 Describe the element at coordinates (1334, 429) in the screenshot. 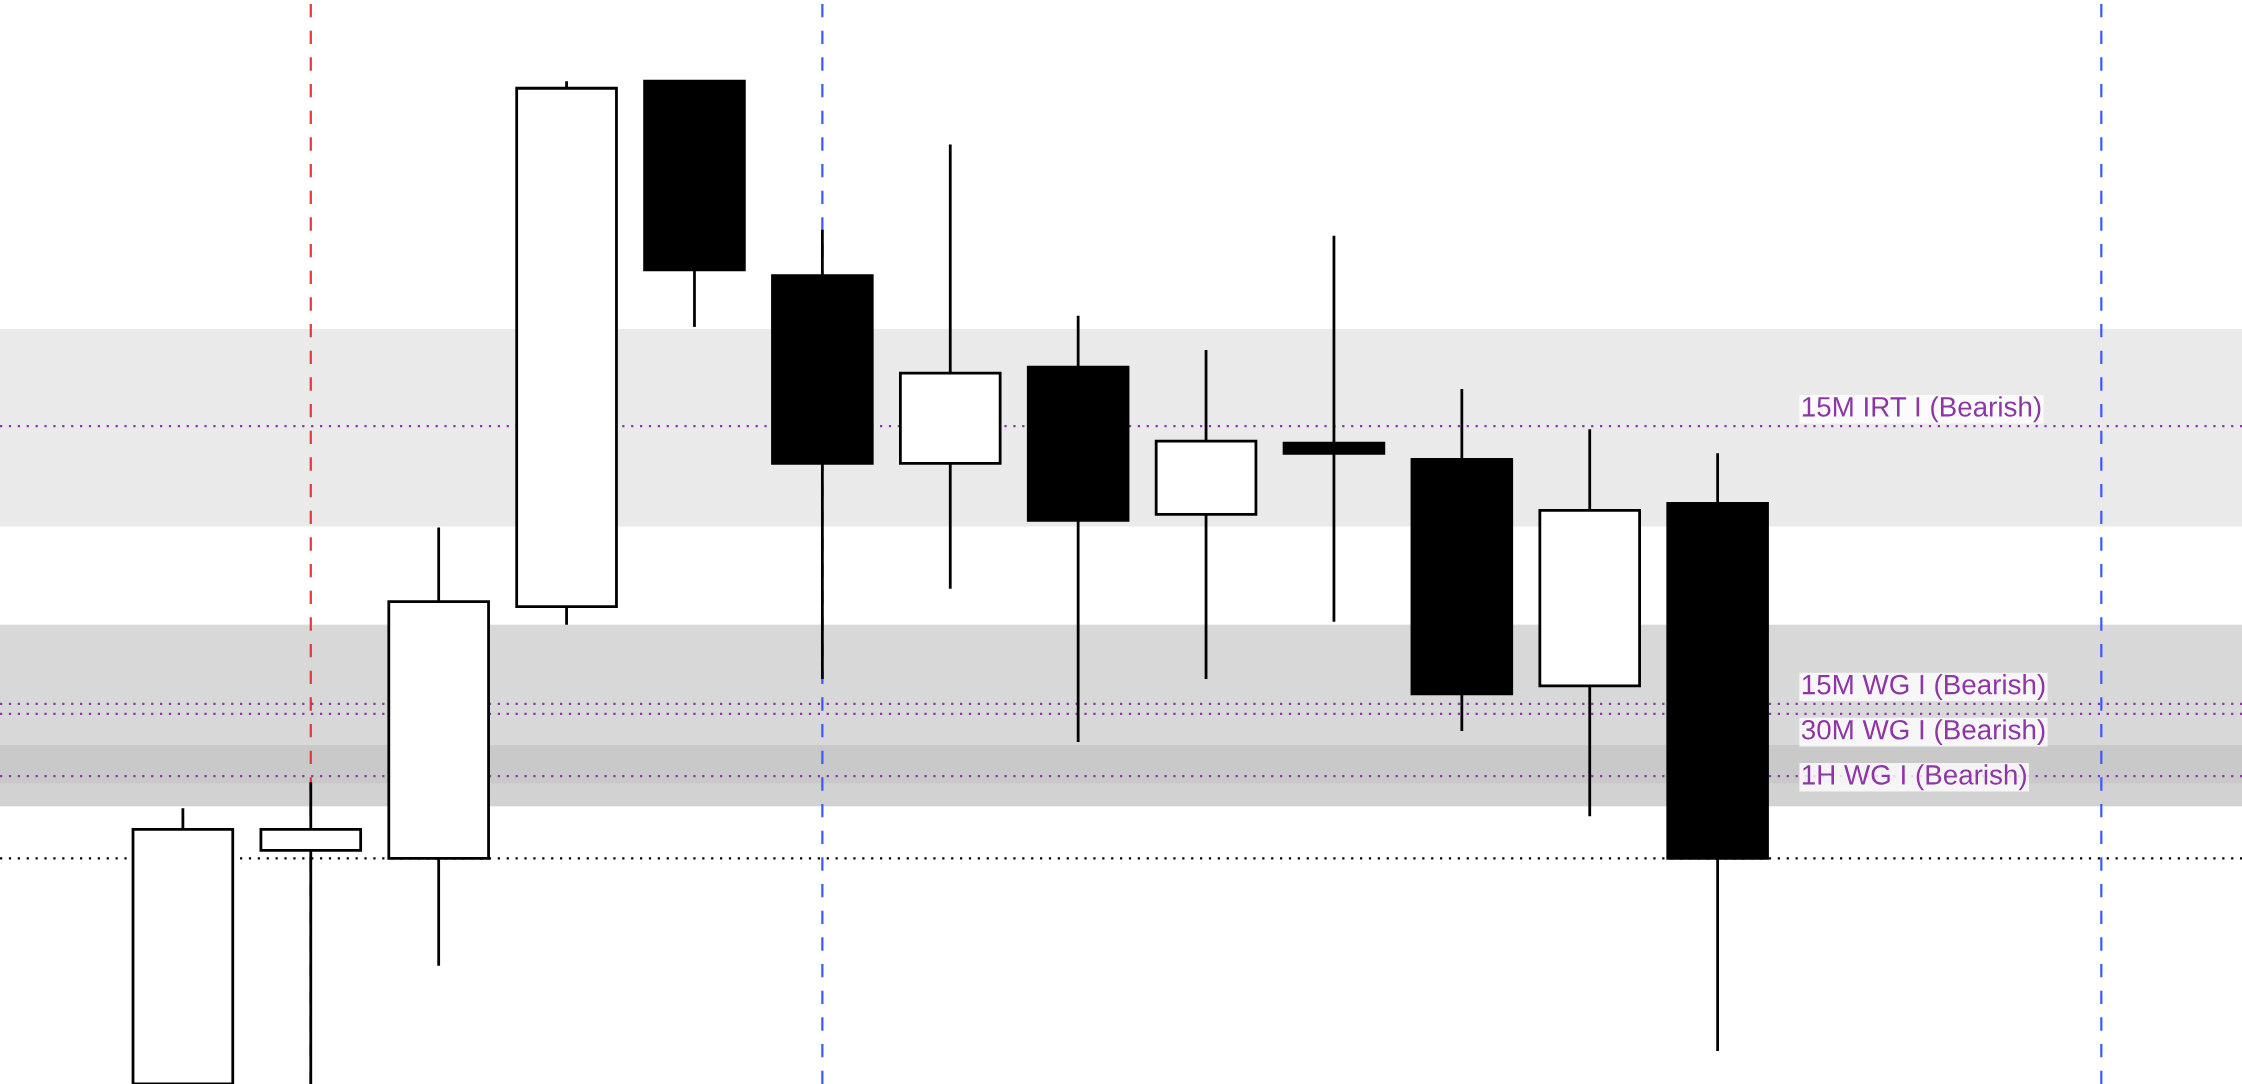

I see `candlestick` at that location.